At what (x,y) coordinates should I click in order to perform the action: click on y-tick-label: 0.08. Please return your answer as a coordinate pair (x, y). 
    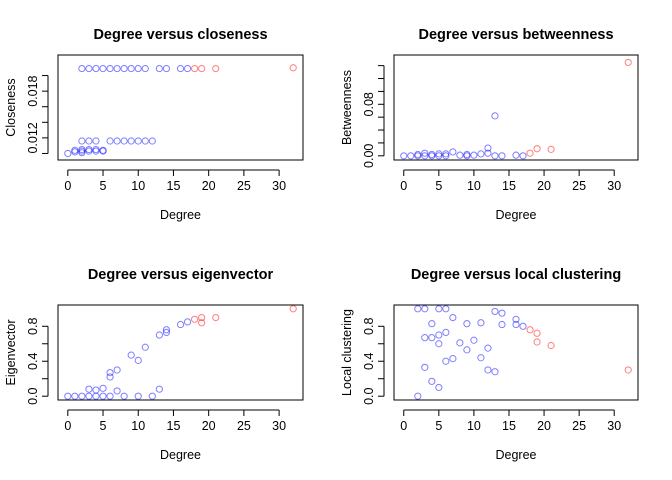
    Looking at the image, I should click on (369, 104).